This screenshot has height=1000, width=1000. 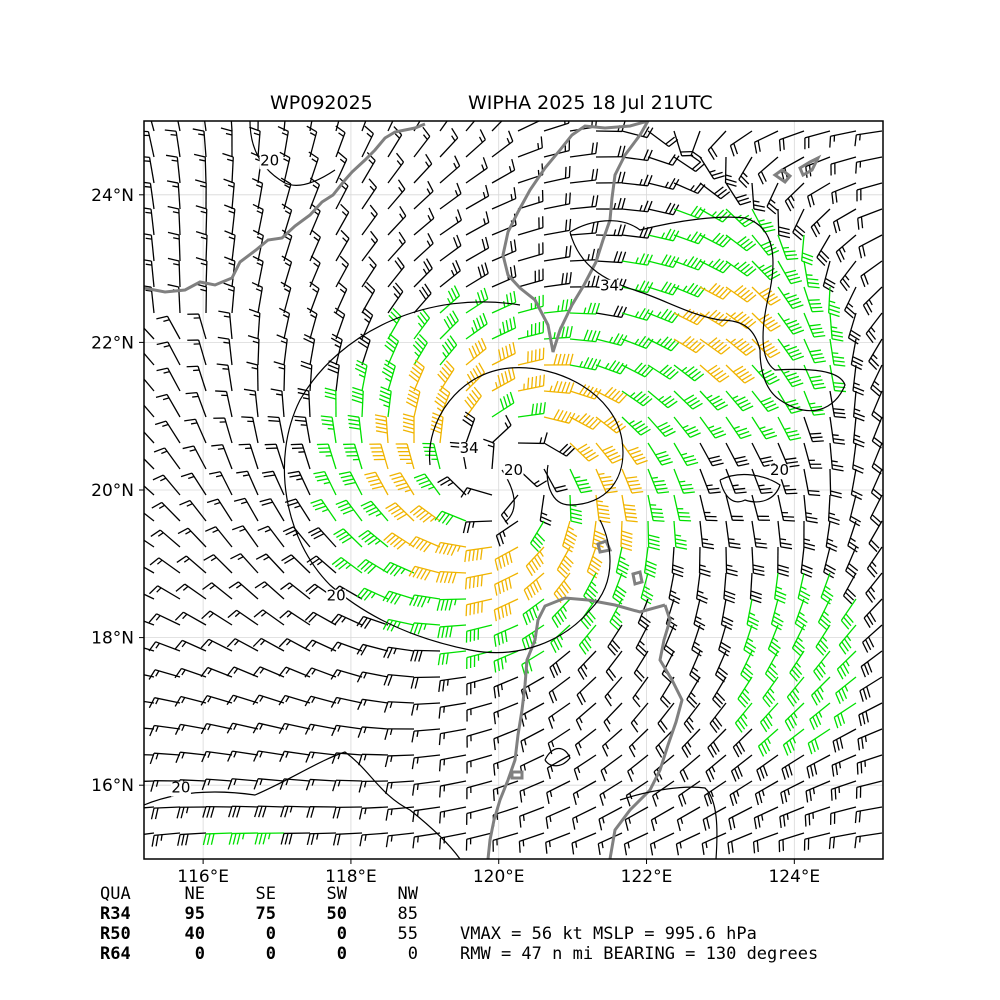 What do you see at coordinates (112, 639) in the screenshot?
I see `lat-tick-label: 18°N` at bounding box center [112, 639].